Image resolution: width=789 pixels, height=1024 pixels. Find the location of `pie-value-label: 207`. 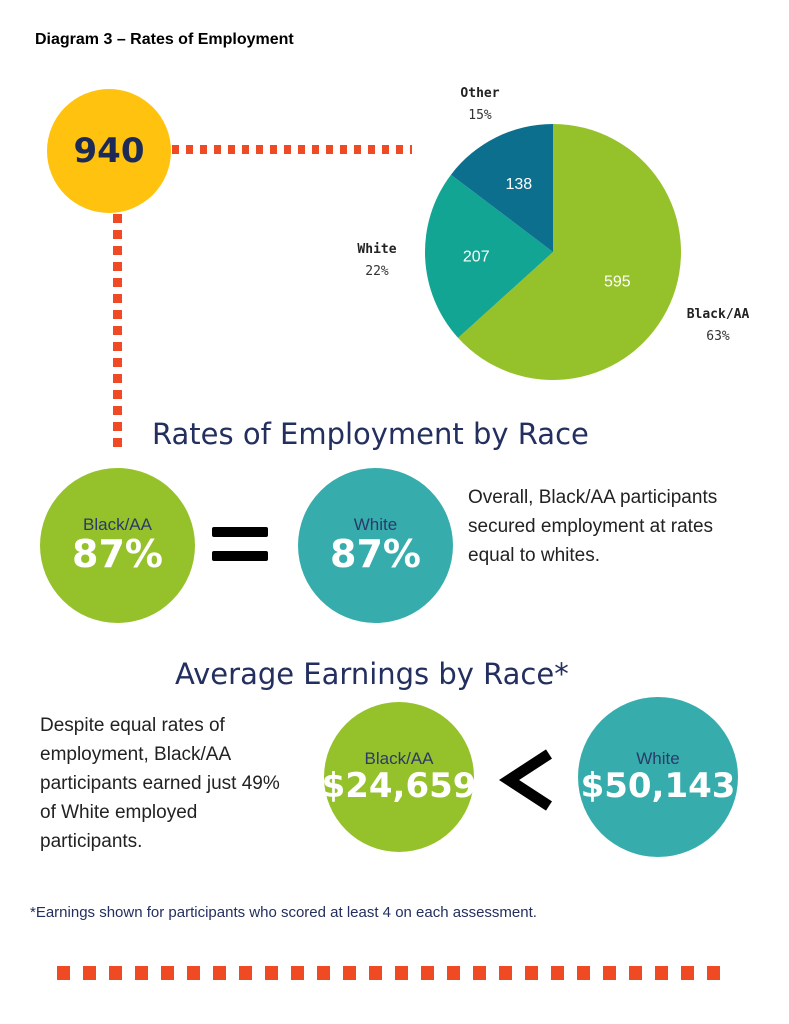

pie-value-label: 207 is located at coordinates (476, 256).